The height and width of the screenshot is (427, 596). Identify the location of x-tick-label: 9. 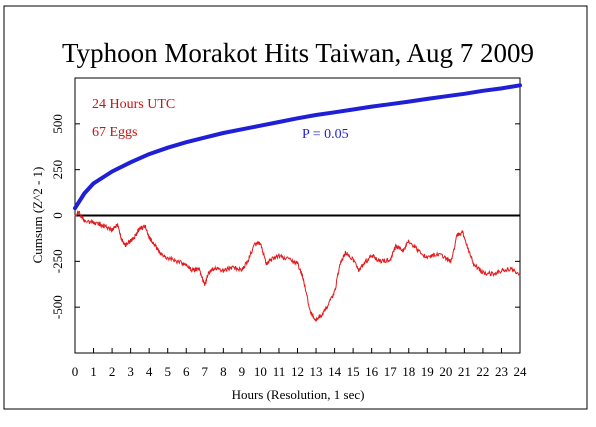
(242, 371).